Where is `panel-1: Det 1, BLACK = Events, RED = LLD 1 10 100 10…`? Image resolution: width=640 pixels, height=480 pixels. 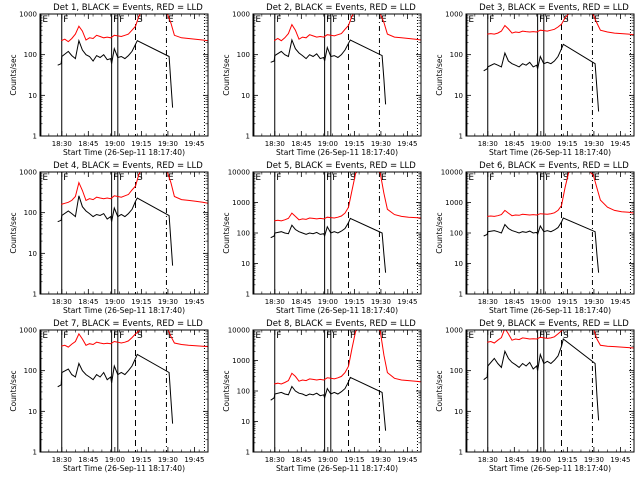 panel-1: Det 1, BLACK = Events, RED = LLD 1 10 100 10… is located at coordinates (109, 80).